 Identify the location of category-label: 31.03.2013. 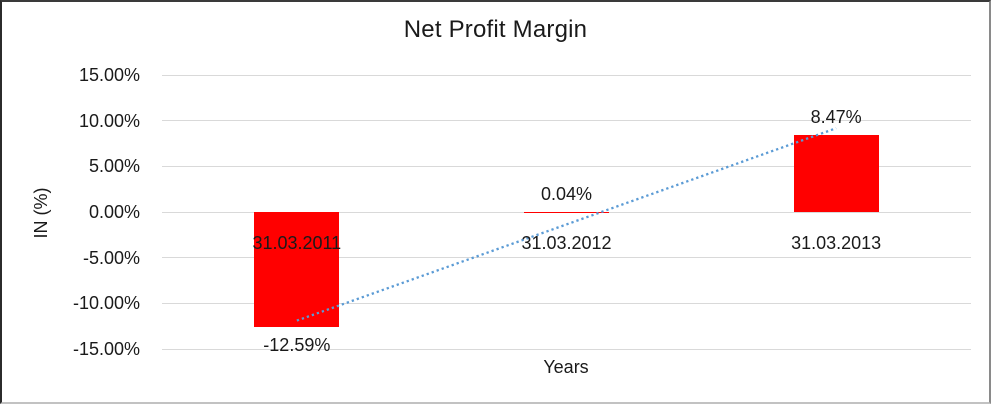
(836, 243).